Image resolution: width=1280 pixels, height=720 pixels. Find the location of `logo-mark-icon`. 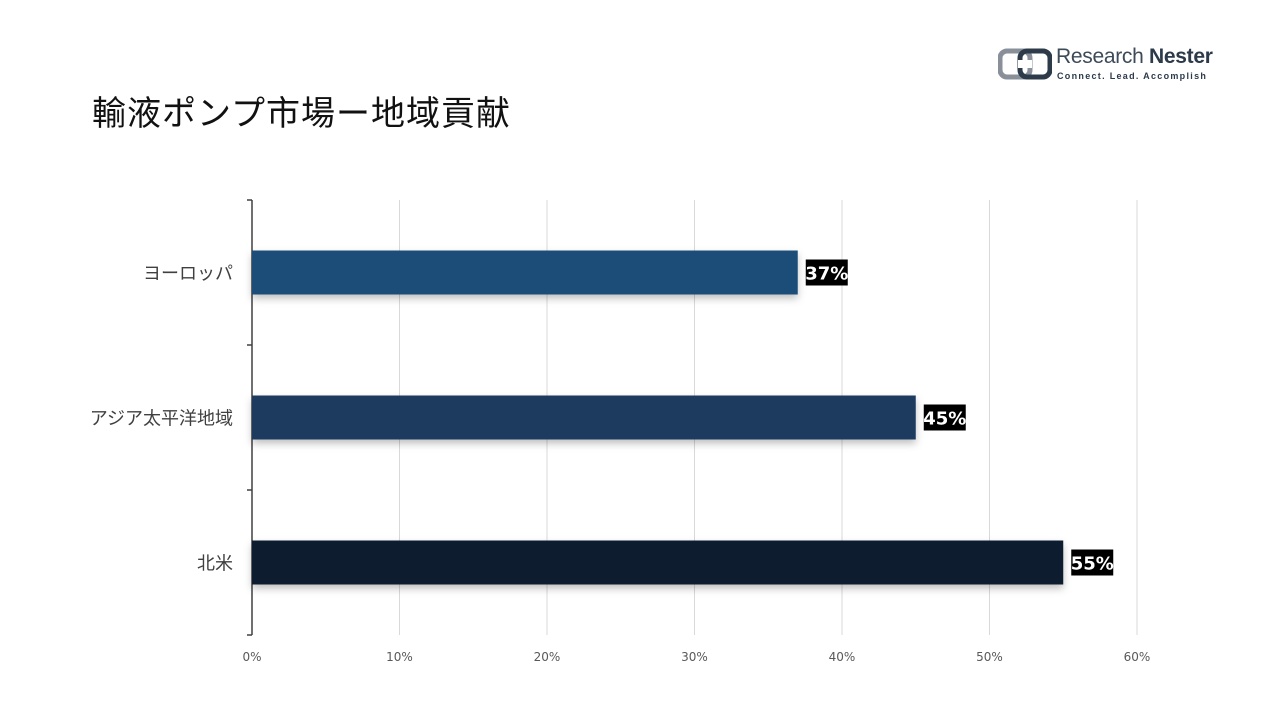

logo-mark-icon is located at coordinates (1025, 64).